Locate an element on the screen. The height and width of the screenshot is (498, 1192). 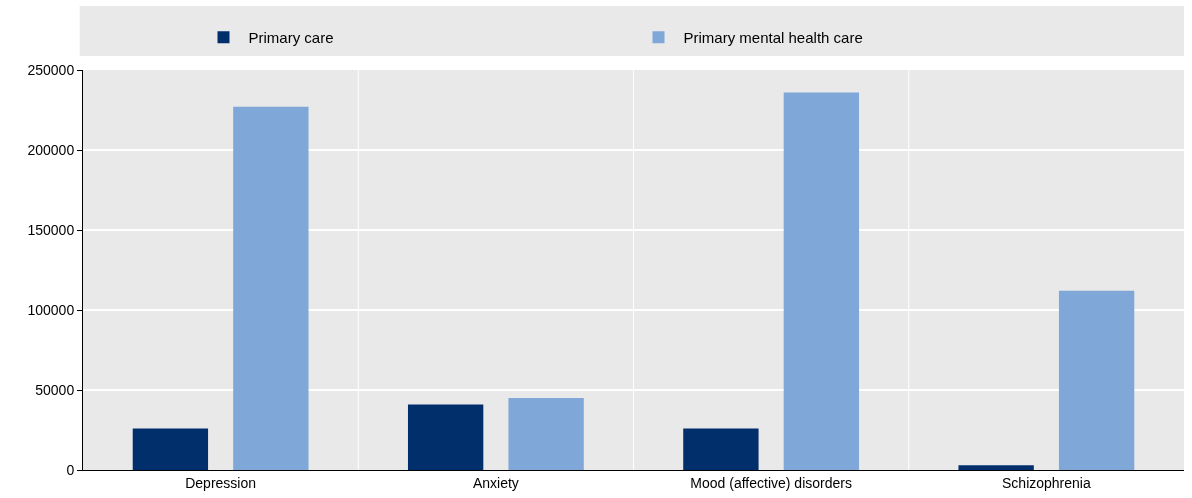
legend-label: Primary mental health care is located at coordinates (773, 38).